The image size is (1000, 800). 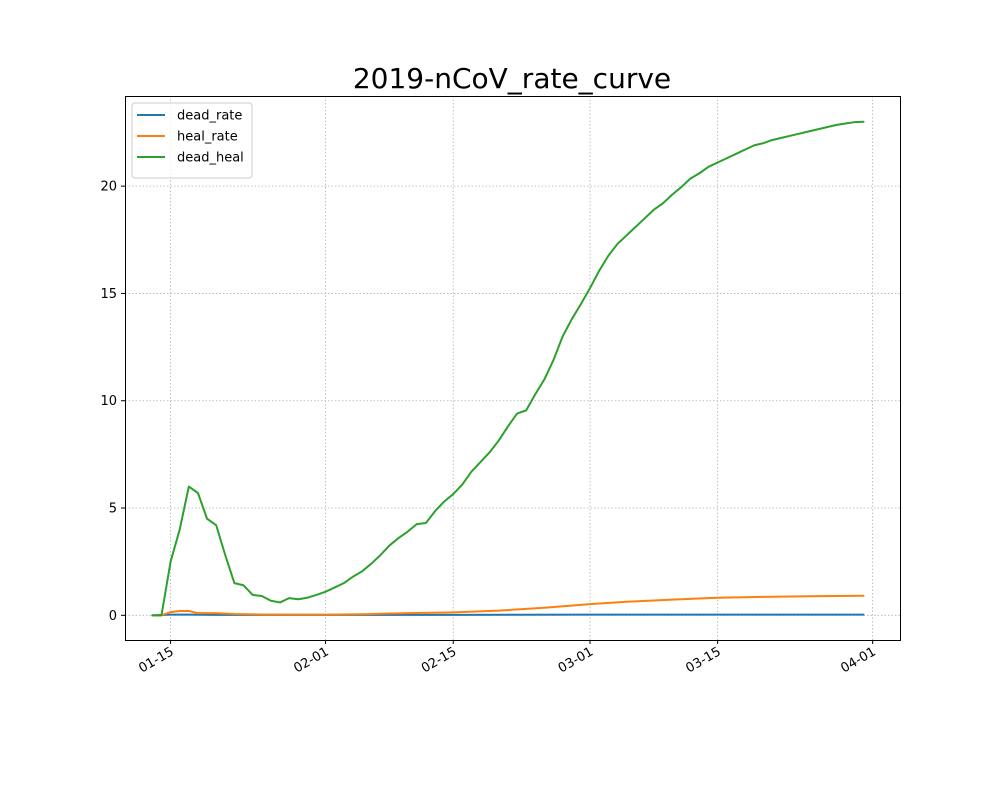 What do you see at coordinates (439, 660) in the screenshot?
I see `x-tick-label: 02-15` at bounding box center [439, 660].